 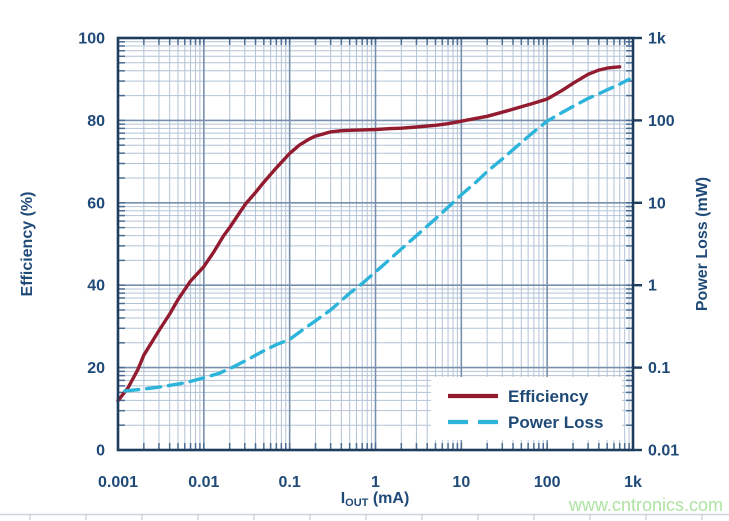 I want to click on right-tick-labels: 0.01 0.1 1 10 100 1k, so click(x=663, y=245).